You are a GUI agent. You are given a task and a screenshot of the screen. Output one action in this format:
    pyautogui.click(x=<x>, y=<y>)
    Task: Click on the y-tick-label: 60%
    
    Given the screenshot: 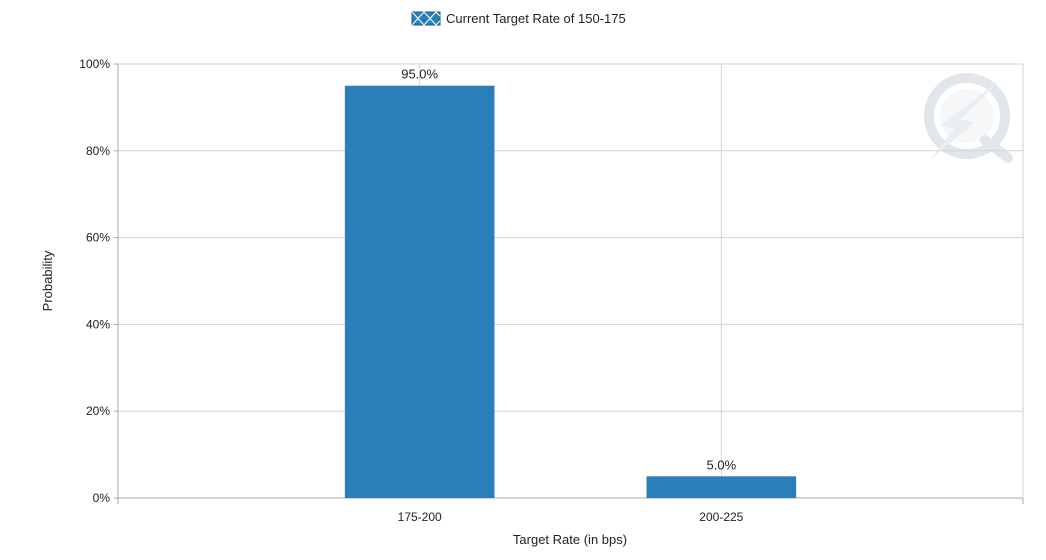 What is the action you would take?
    pyautogui.click(x=98, y=238)
    